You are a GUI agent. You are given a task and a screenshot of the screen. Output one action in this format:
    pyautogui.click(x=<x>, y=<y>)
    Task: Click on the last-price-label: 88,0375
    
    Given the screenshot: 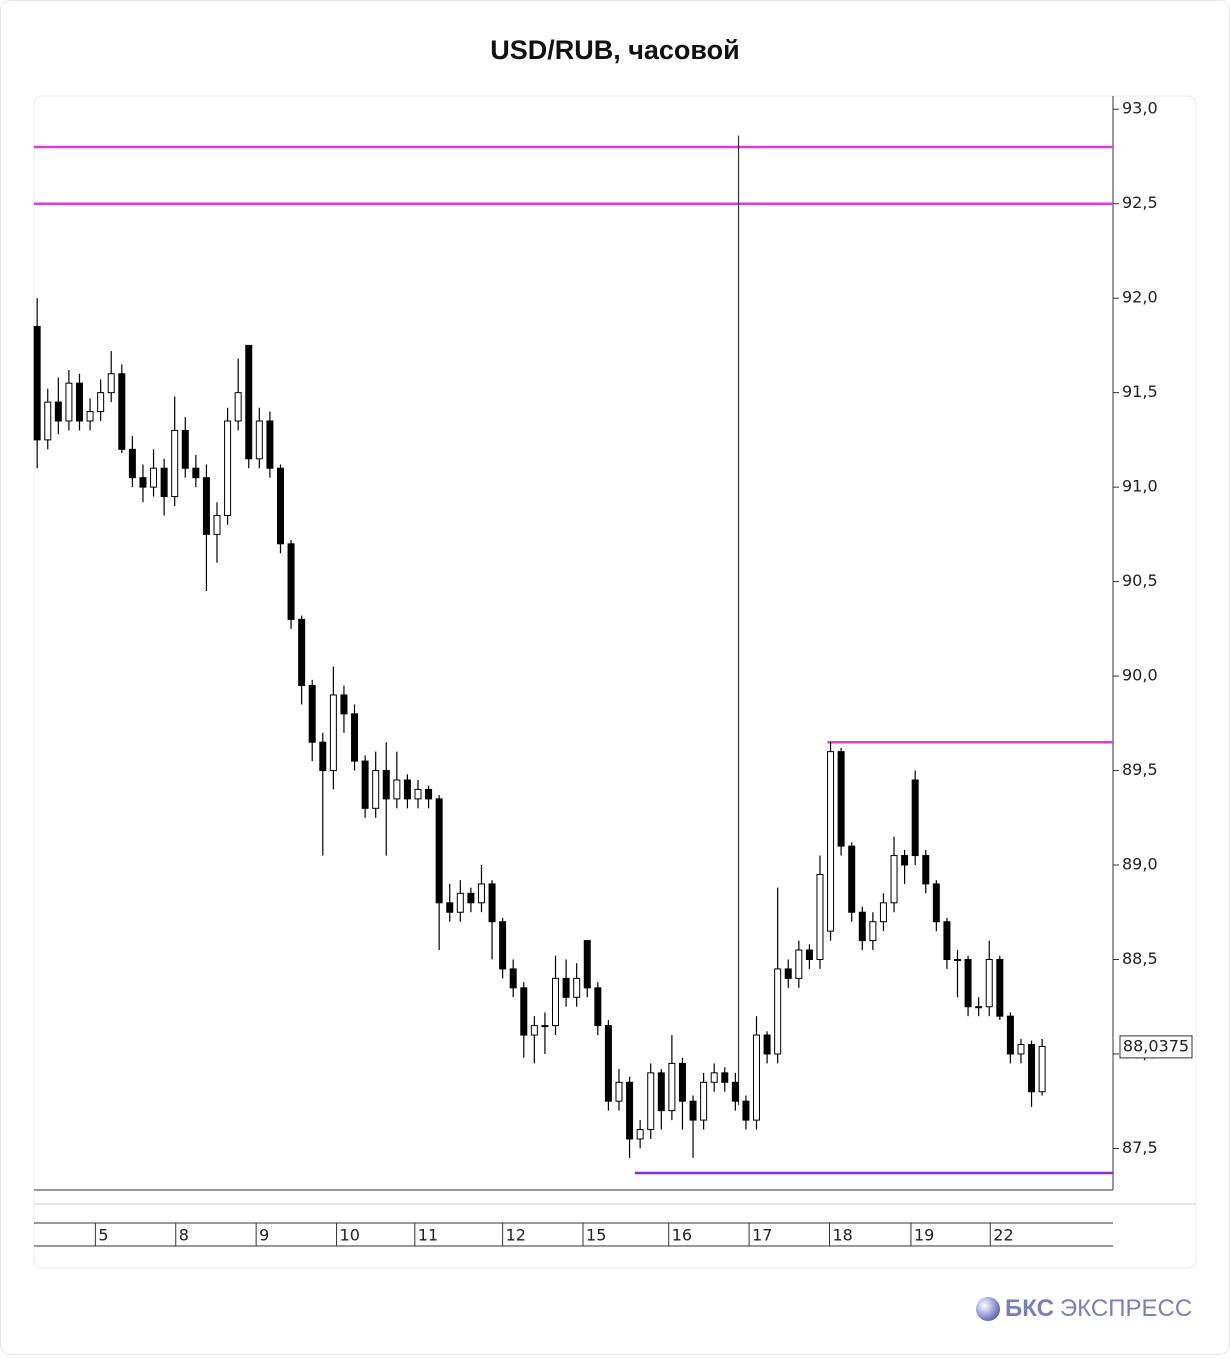 What is the action you would take?
    pyautogui.click(x=1156, y=1045)
    